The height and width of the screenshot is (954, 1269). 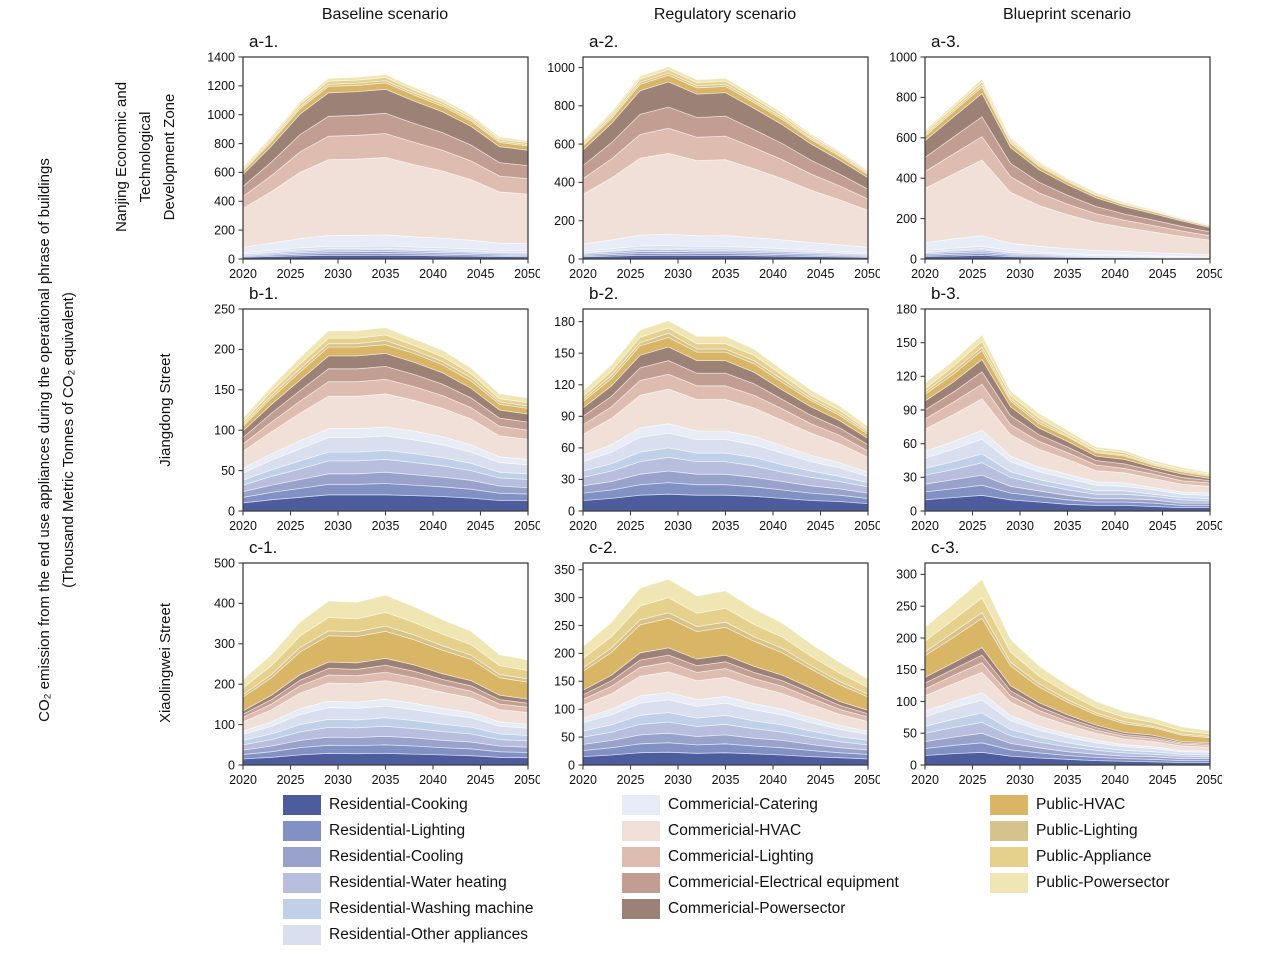 I want to click on svg-text: 1200, so click(x=221, y=86).